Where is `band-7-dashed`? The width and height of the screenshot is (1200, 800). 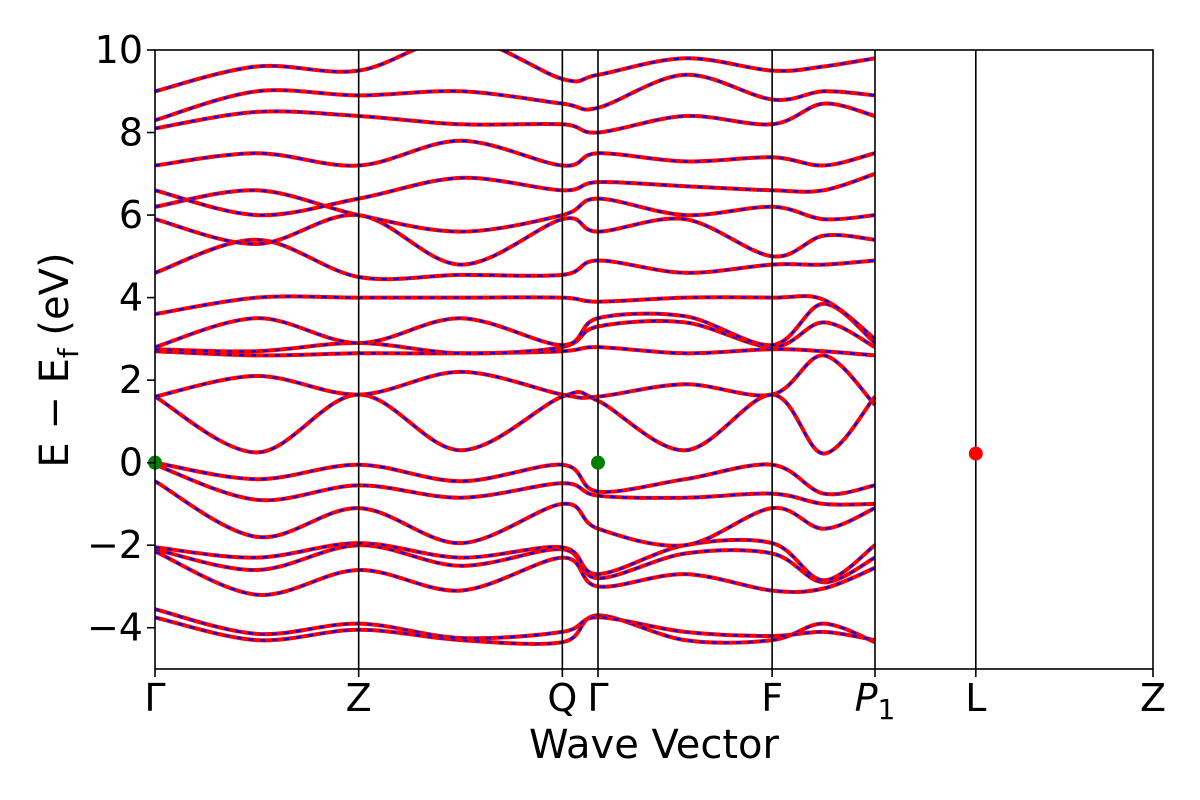
band-7-dashed is located at coordinates (515, 484).